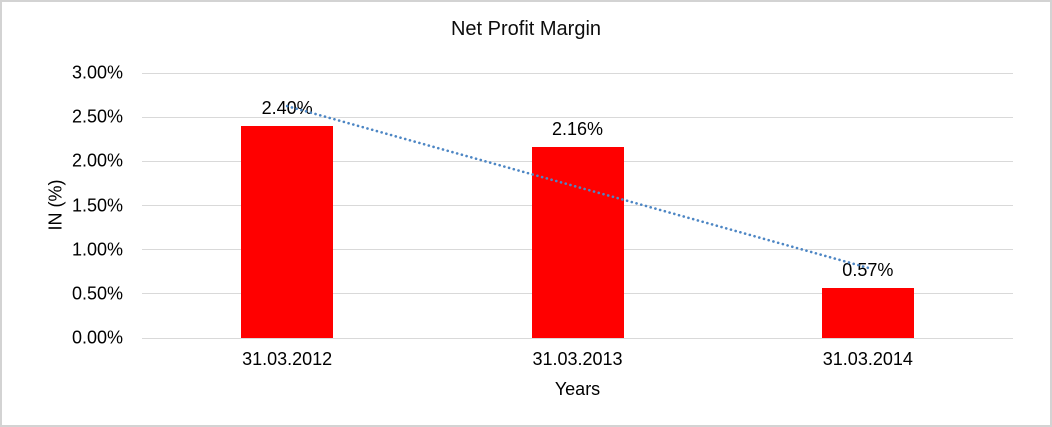 Image resolution: width=1052 pixels, height=427 pixels. What do you see at coordinates (97, 72) in the screenshot?
I see `y-axis-tick-label: 3.00%` at bounding box center [97, 72].